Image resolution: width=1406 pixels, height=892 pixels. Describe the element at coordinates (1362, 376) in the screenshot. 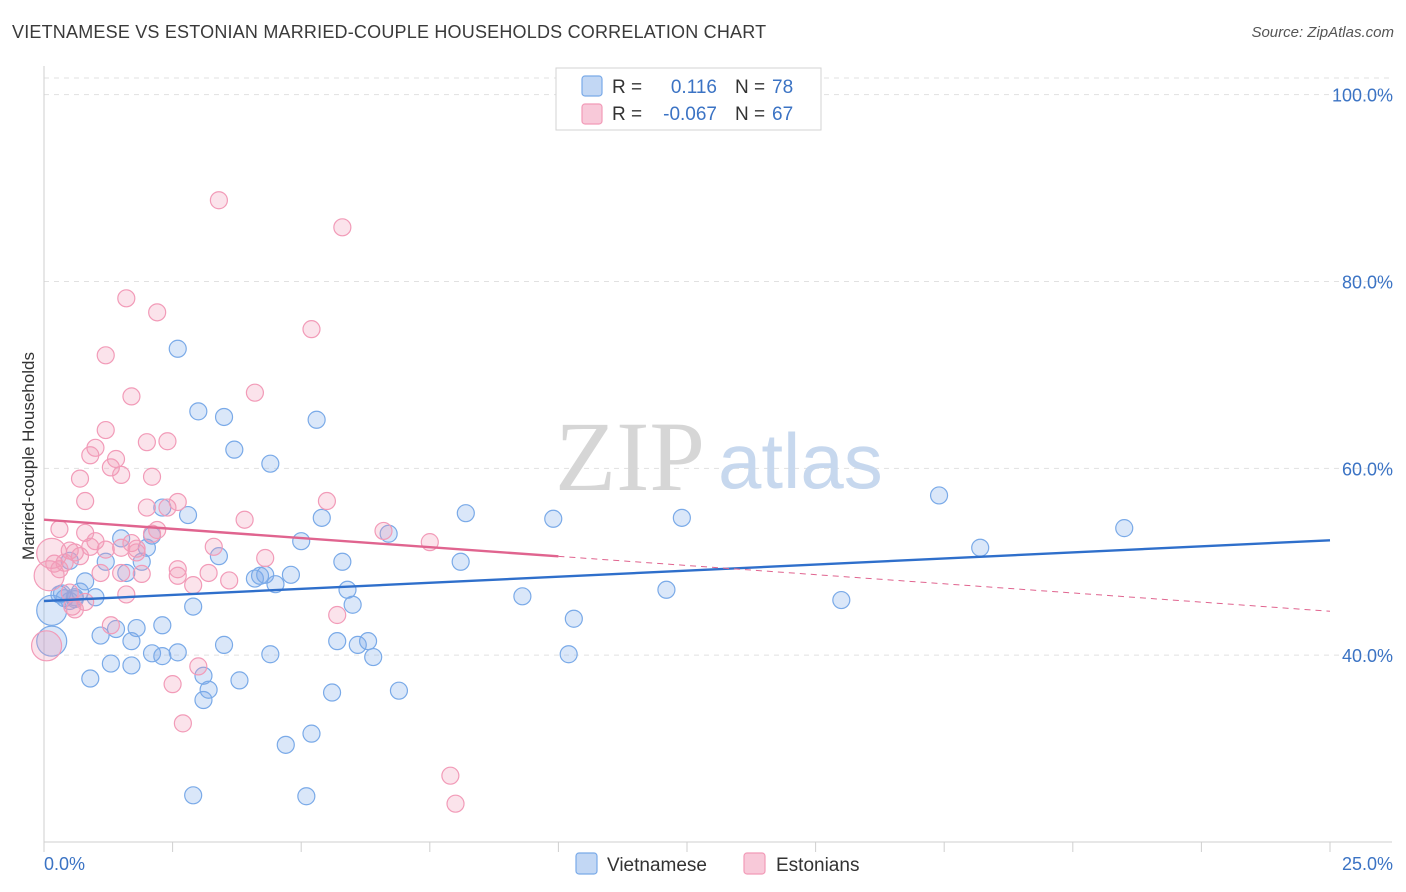

I see `y-tick-labels: 40.0% 60.0% 80.0% 100.0%` at that location.